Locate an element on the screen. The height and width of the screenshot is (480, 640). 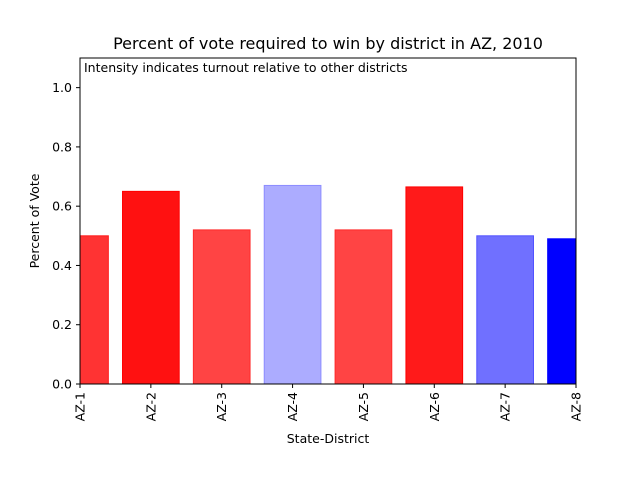
y-tick-label: 0.2 is located at coordinates (62, 324).